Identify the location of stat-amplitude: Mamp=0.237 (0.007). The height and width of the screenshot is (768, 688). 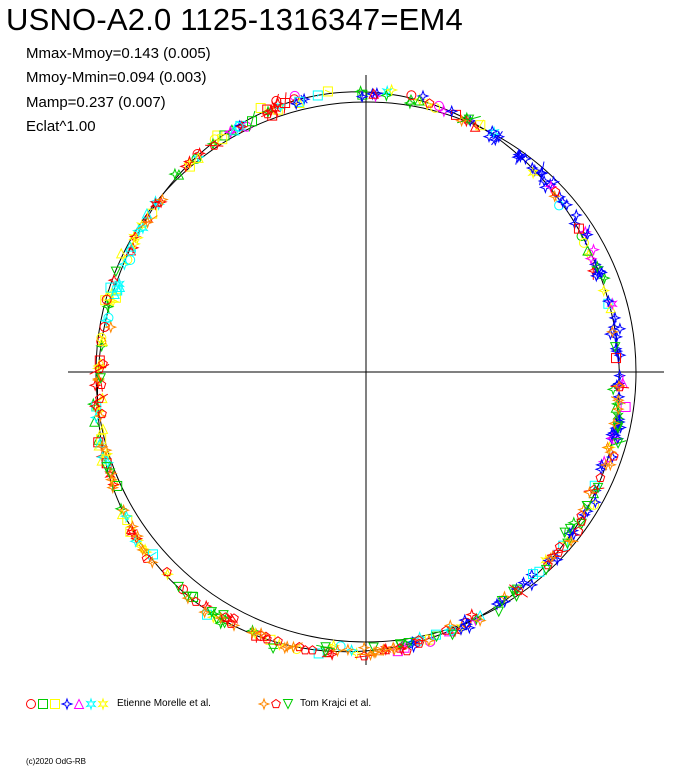
(96, 102).